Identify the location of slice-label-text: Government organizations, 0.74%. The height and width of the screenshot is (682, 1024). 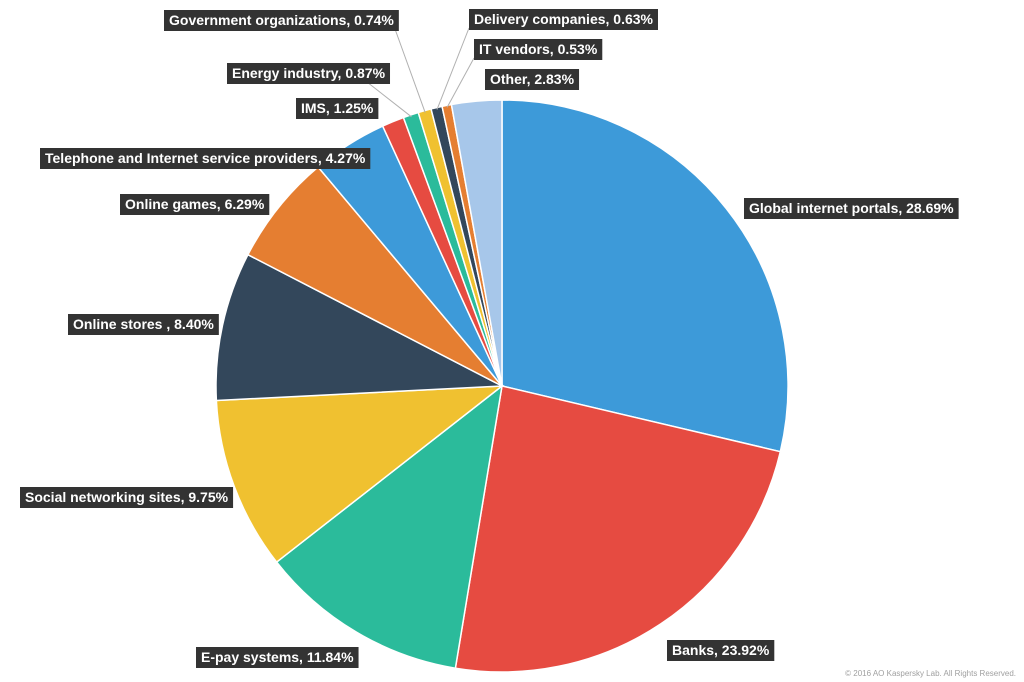
(281, 20).